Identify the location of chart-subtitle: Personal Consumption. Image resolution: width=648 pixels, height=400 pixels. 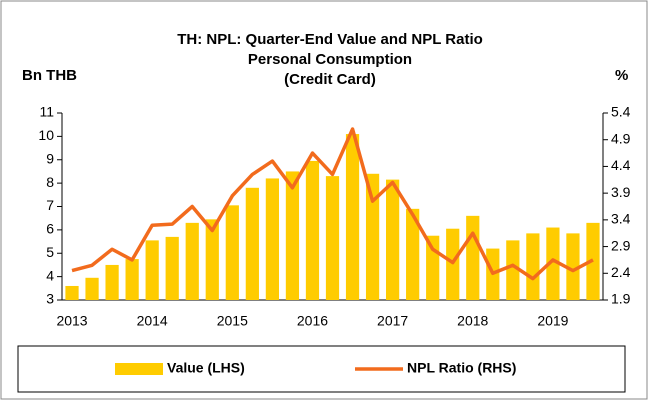
(330, 59).